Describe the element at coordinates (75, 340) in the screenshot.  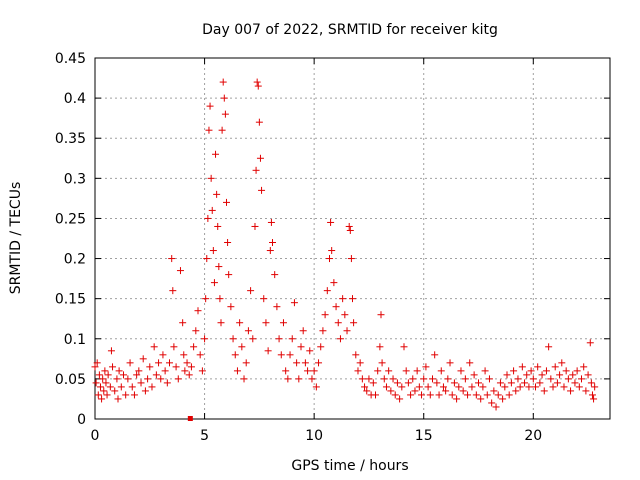
I see `y-tick-label: 0.1` at that location.